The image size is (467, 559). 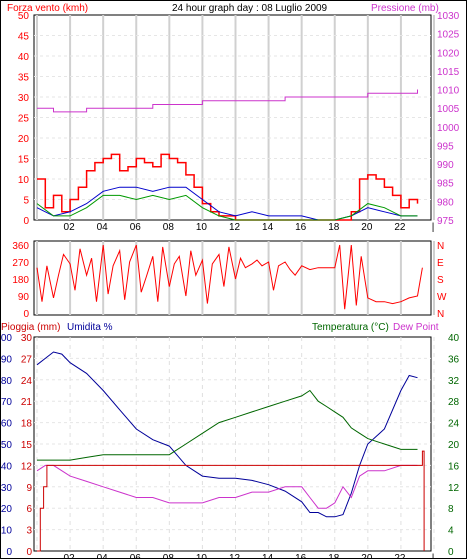 I want to click on temperature-axis-title: Temperatura (°C), so click(x=350, y=327).